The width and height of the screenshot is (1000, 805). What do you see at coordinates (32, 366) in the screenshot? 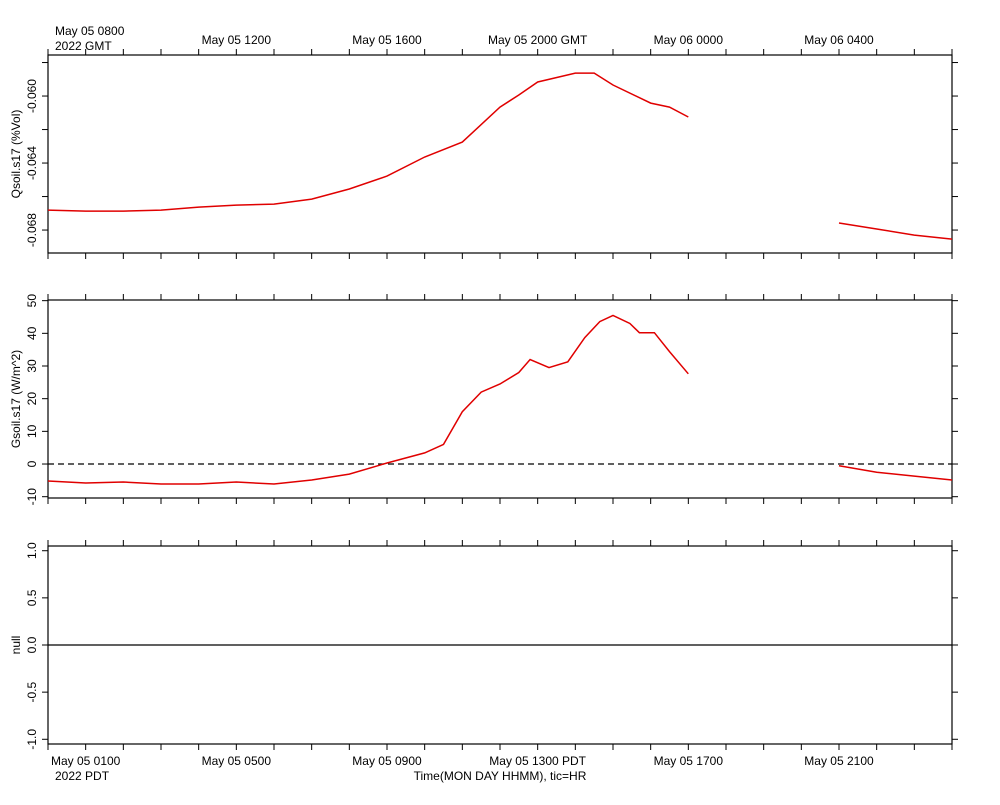
I see `y-tick-label: 30` at bounding box center [32, 366].